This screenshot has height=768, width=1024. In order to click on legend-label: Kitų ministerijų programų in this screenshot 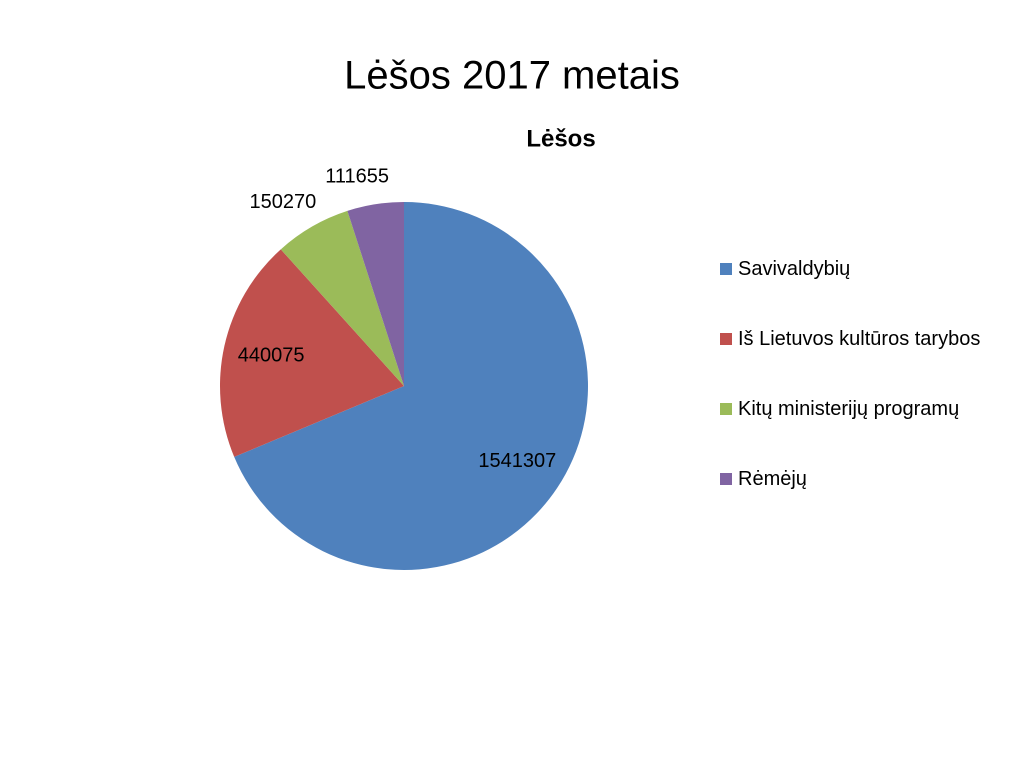, I will do `click(849, 409)`.